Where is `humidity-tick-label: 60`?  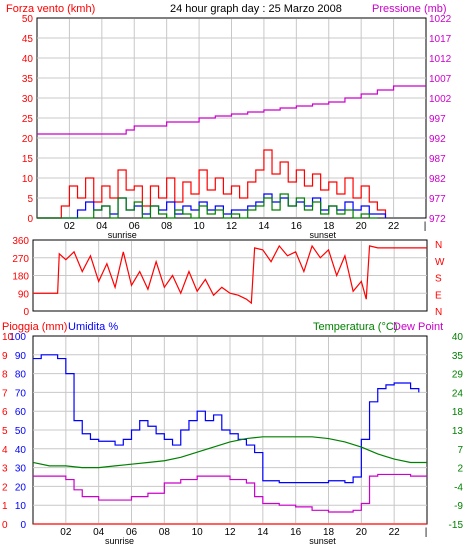 humidity-tick-label: 60 is located at coordinates (21, 412).